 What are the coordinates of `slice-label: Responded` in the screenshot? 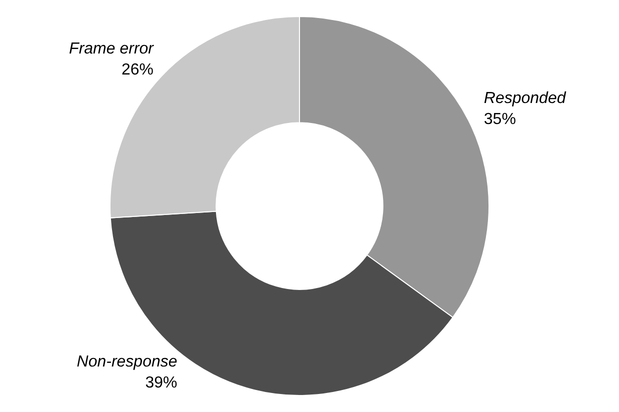 It's located at (525, 99).